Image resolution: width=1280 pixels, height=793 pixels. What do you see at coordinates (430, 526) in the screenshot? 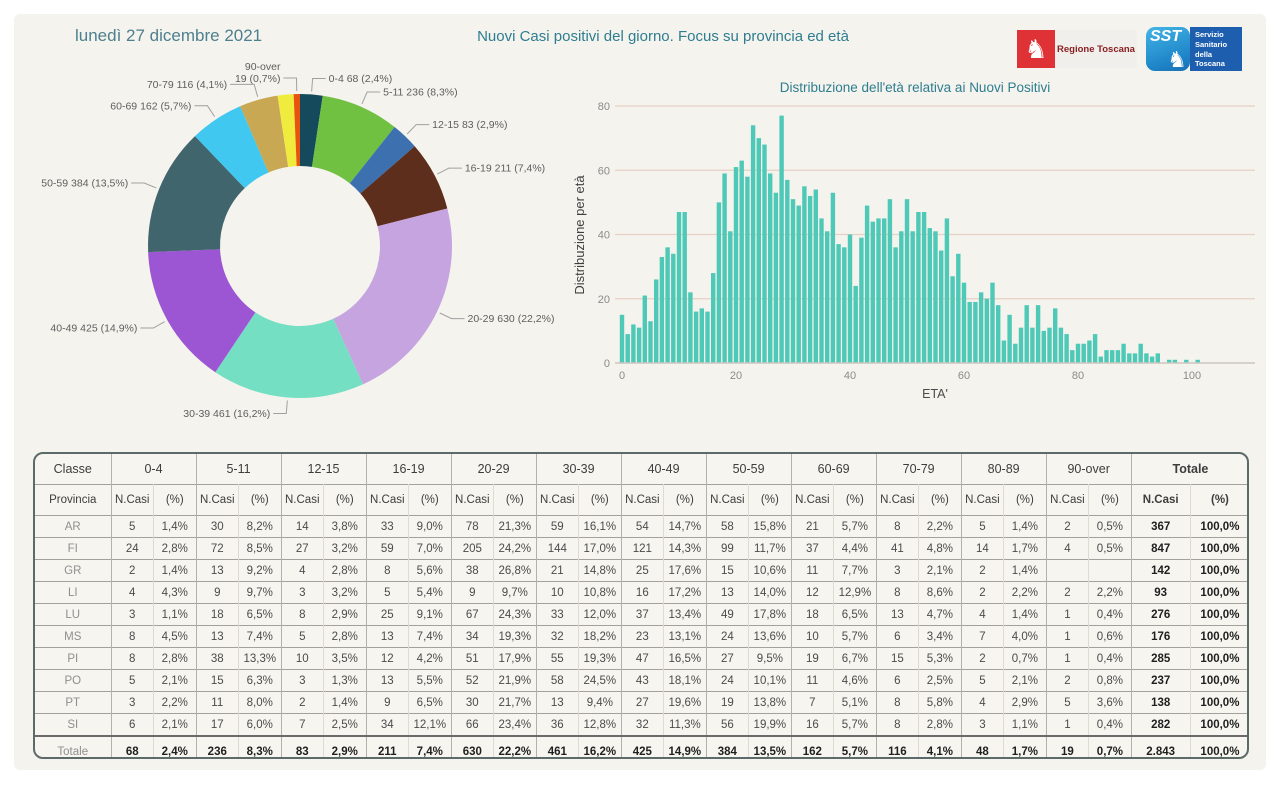
I see `table-cell: 9,0%` at bounding box center [430, 526].